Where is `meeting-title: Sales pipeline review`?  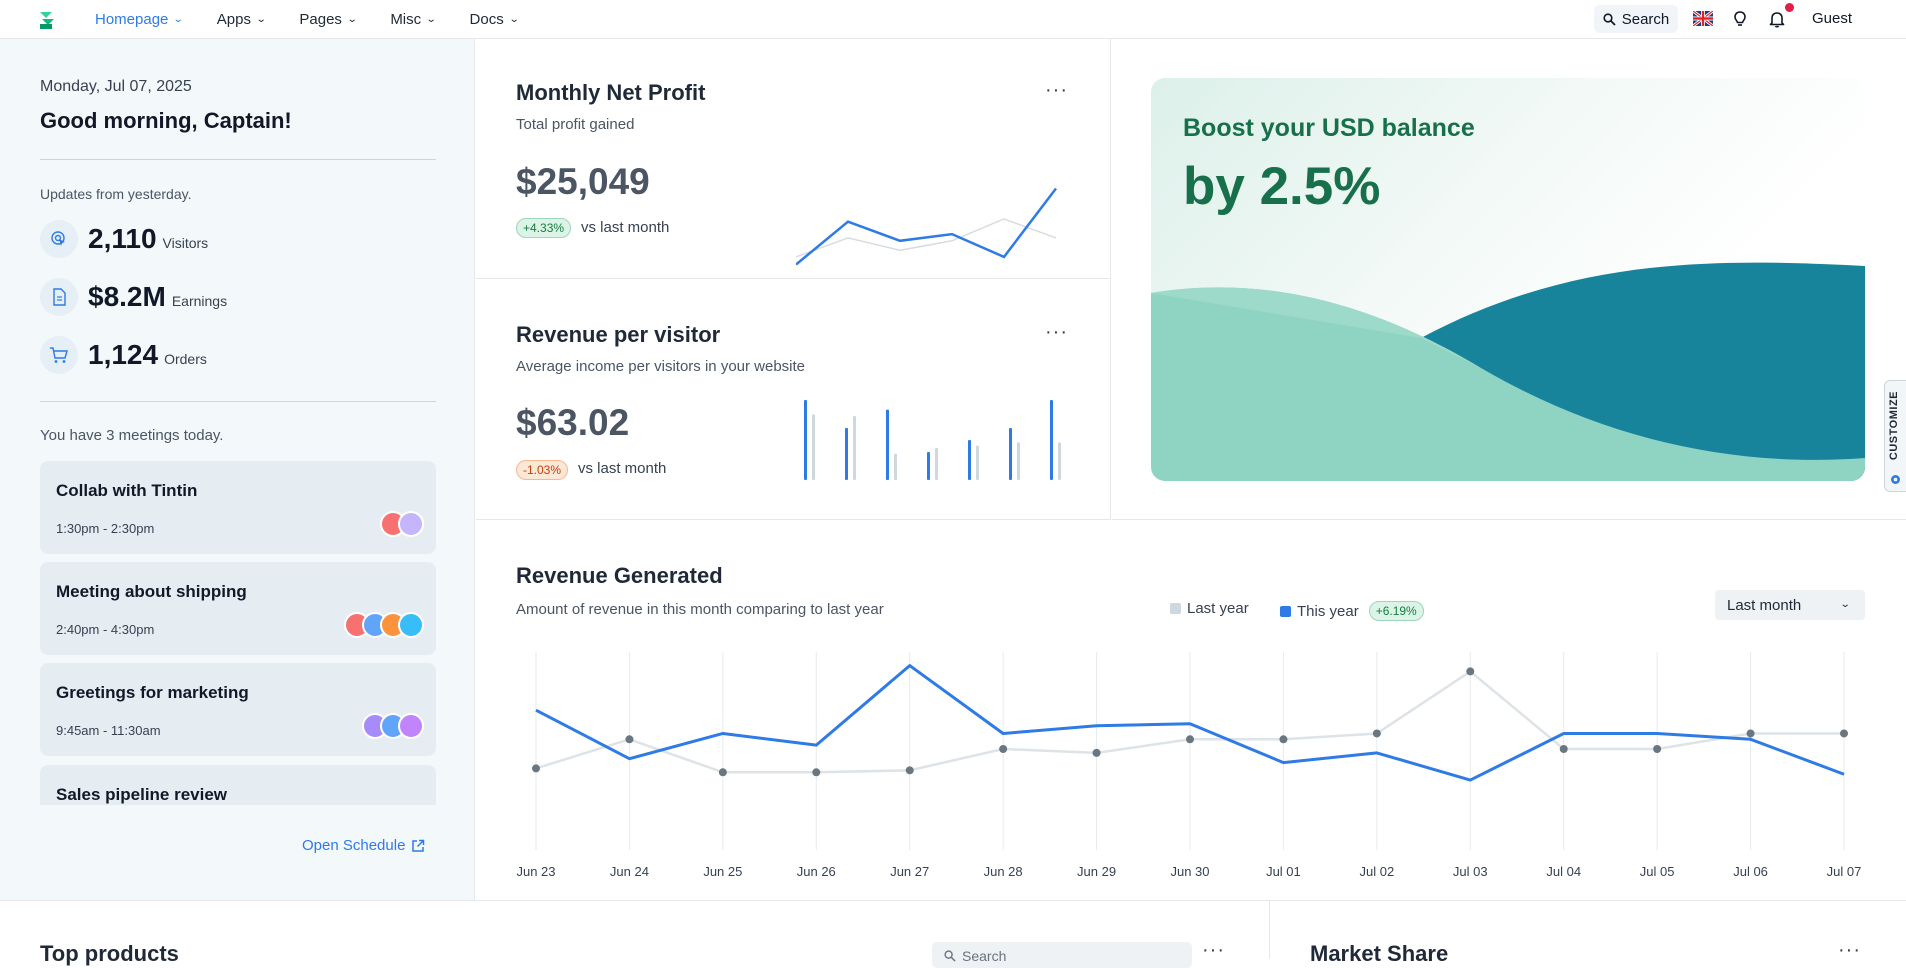 meeting-title: Sales pipeline review is located at coordinates (142, 794).